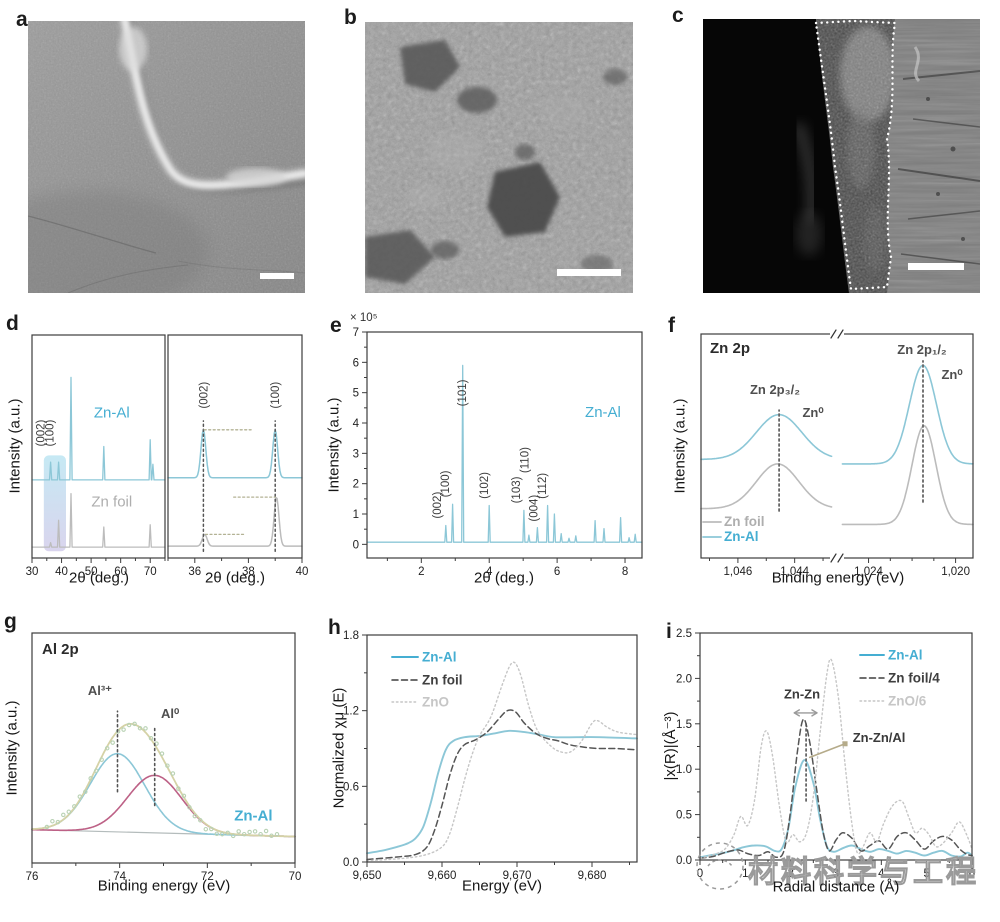  Describe the element at coordinates (684, 725) in the screenshot. I see `y-tick-label: 1.5` at that location.